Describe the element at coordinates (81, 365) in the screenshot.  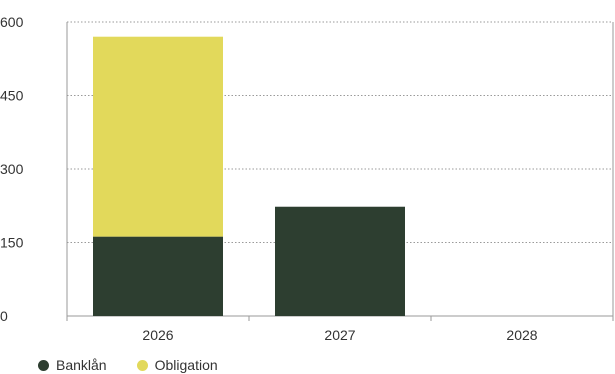
I see `legend-label-banklan: Banklån` at that location.